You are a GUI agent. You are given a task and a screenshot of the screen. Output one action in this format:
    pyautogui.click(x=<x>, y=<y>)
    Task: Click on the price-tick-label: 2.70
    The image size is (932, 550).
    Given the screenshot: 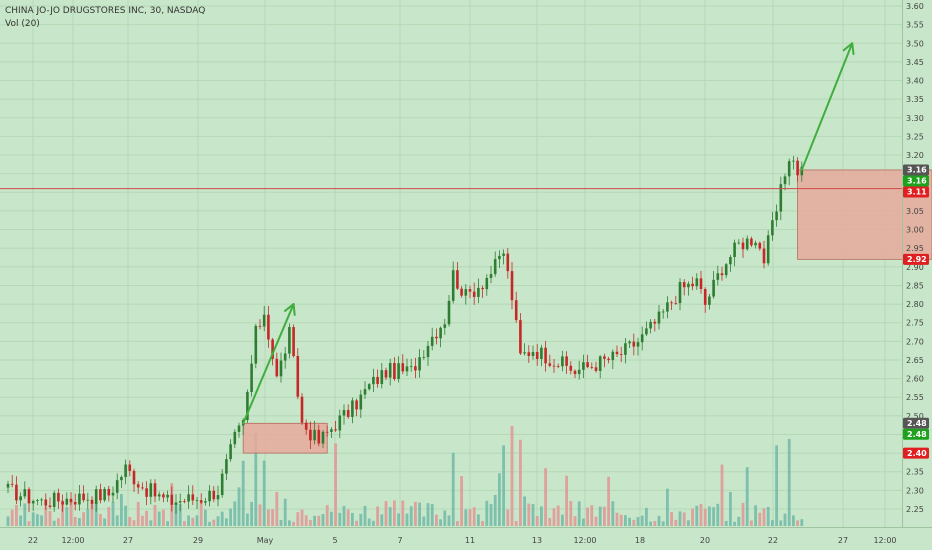 What is the action you would take?
    pyautogui.click(x=915, y=341)
    